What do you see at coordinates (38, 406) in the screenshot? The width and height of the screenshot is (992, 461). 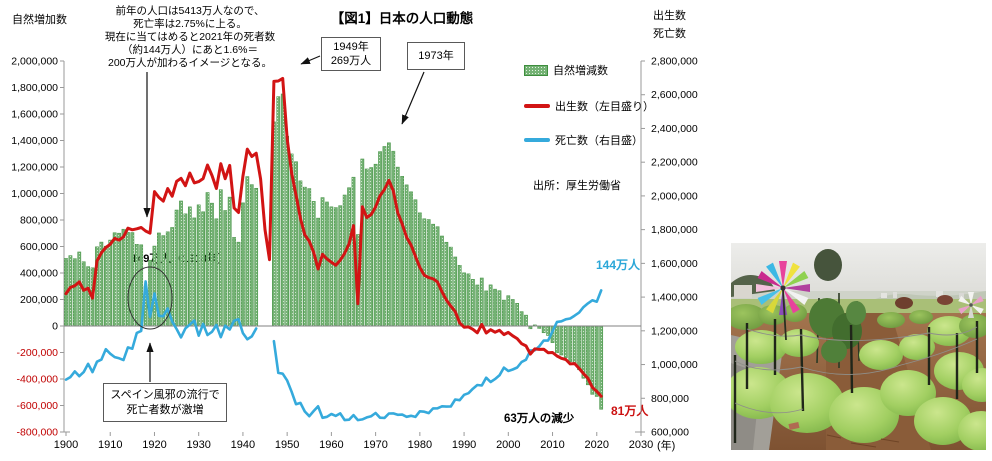 I see `svg-text: -600,000` at bounding box center [38, 406].